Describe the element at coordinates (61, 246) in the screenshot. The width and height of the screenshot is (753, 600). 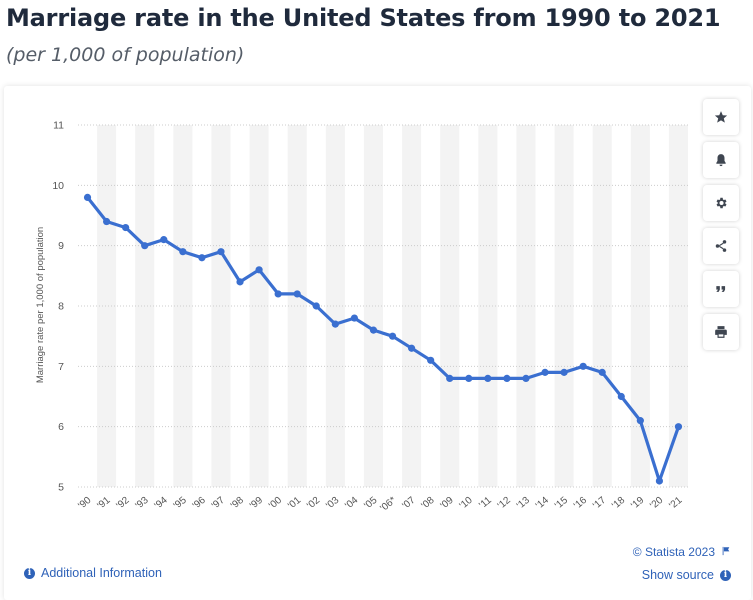
I see `y-tick-label: 9` at that location.